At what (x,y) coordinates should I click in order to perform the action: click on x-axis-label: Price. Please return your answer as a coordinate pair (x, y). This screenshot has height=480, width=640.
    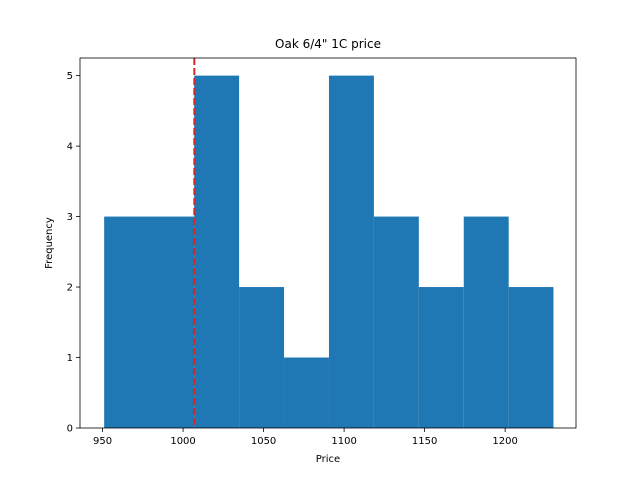
    Looking at the image, I should click on (328, 459).